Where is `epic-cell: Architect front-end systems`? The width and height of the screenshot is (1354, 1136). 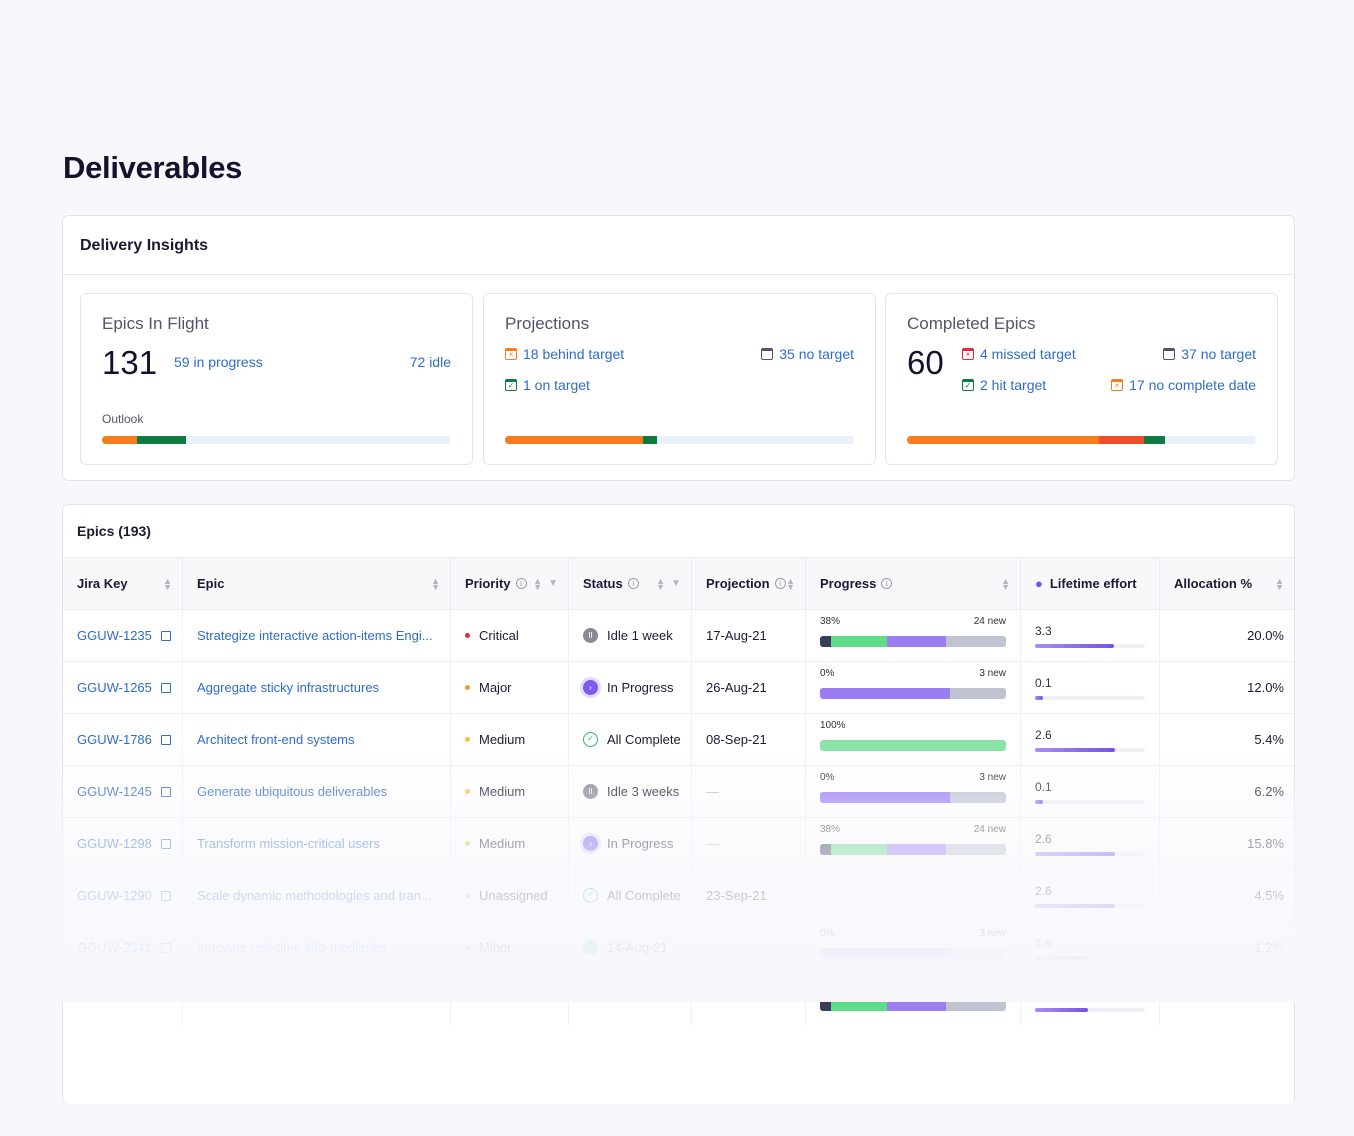
epic-cell: Architect front-end systems is located at coordinates (317, 739).